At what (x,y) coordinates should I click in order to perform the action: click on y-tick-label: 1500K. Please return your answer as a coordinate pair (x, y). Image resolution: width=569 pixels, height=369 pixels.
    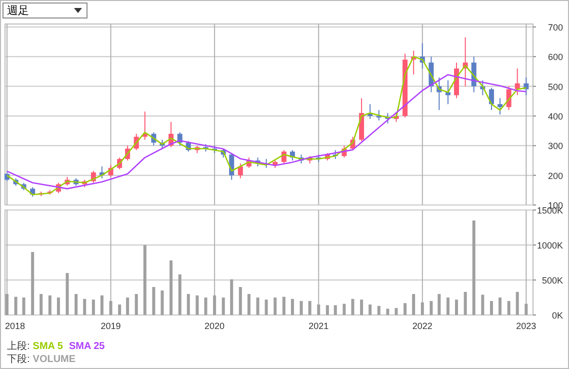
    Looking at the image, I should click on (549, 211).